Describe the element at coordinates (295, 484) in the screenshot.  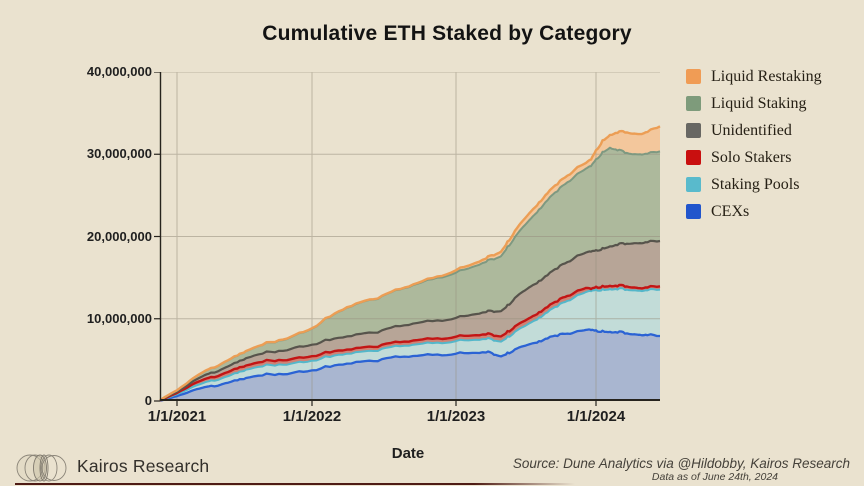
I see `bottom-rule-divider` at that location.